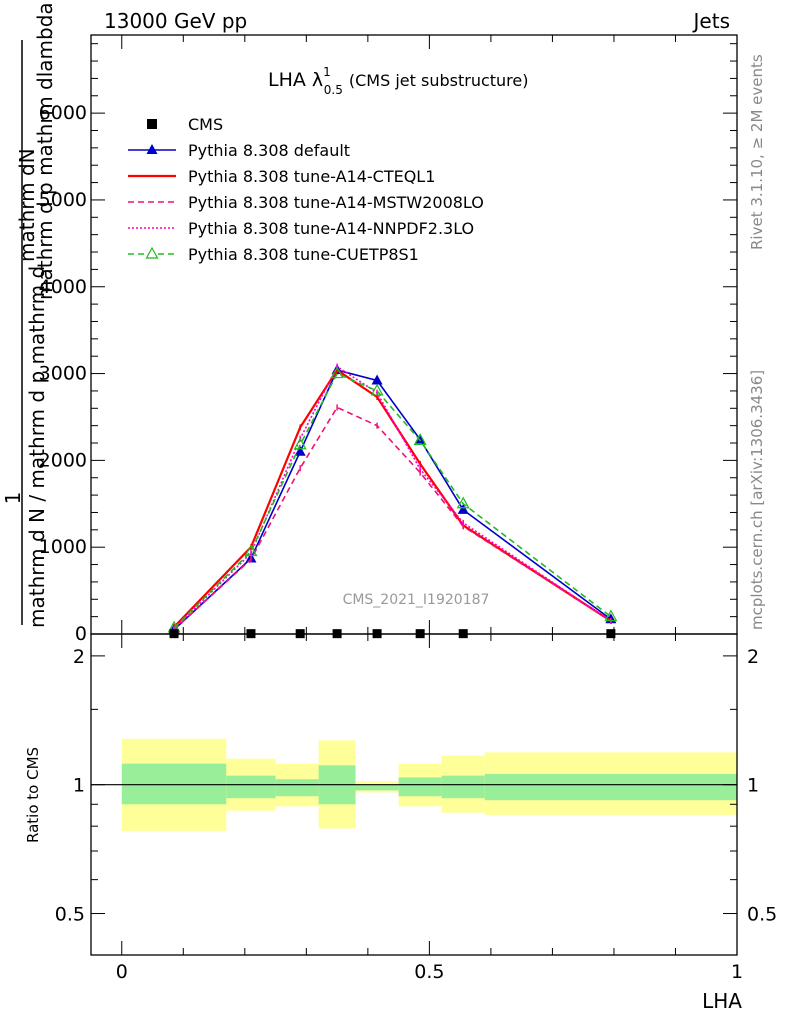 This screenshot has height=1024, width=786. Describe the element at coordinates (63, 113) in the screenshot. I see `main-ytick-label-6: 6000` at that location.